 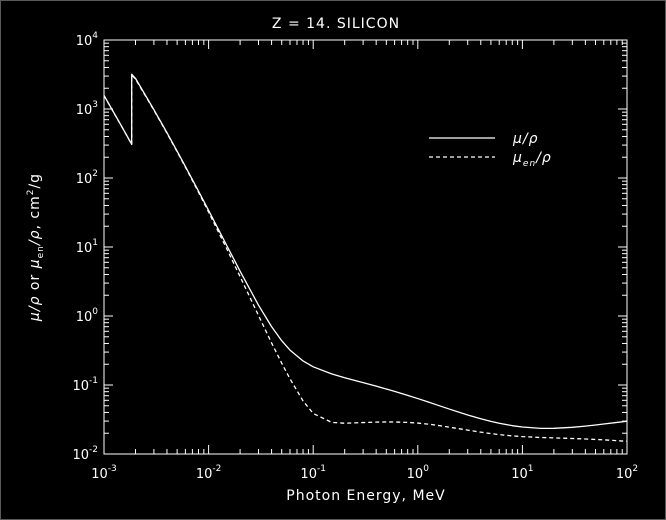 I want to click on x-tick-label: 10⁻¹, so click(x=313, y=473).